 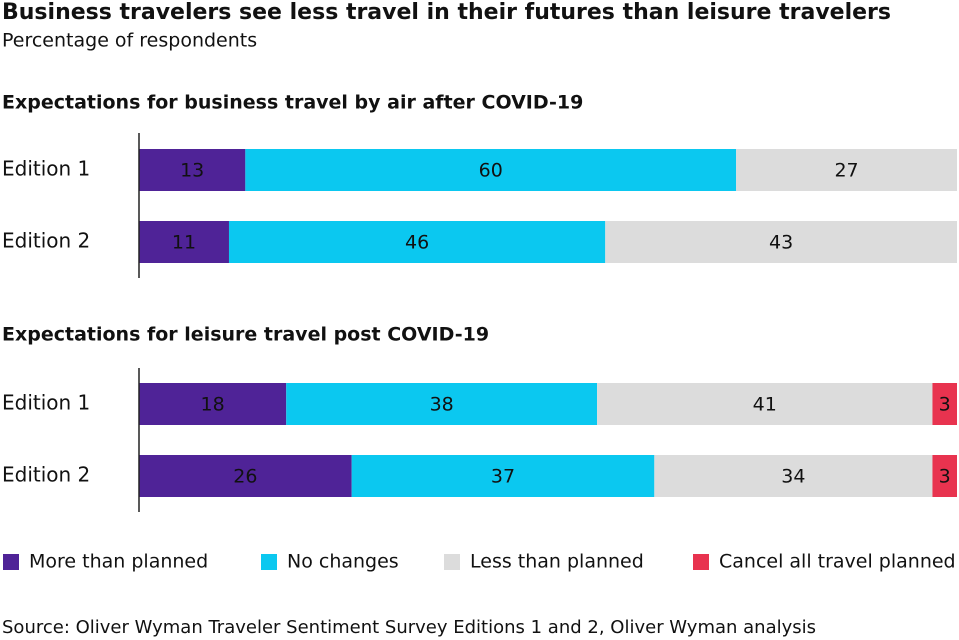 I want to click on value-label: 11, so click(x=184, y=243).